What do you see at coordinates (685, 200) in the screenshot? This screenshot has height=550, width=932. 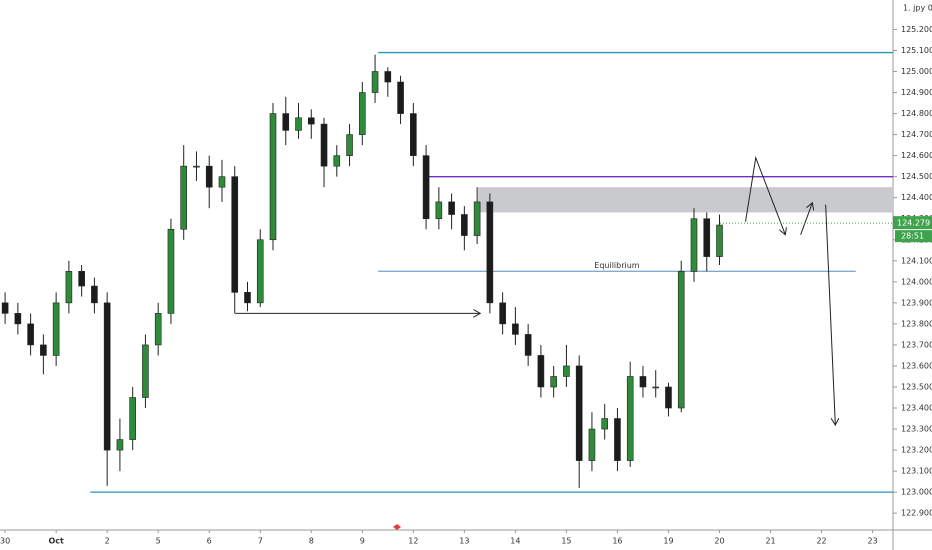 I see `supply-zone` at bounding box center [685, 200].